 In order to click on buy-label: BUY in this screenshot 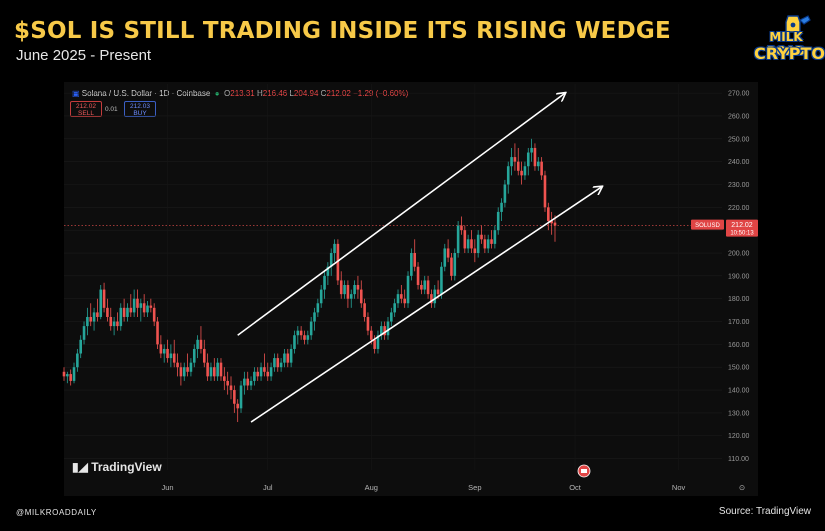, I will do `click(140, 113)`.